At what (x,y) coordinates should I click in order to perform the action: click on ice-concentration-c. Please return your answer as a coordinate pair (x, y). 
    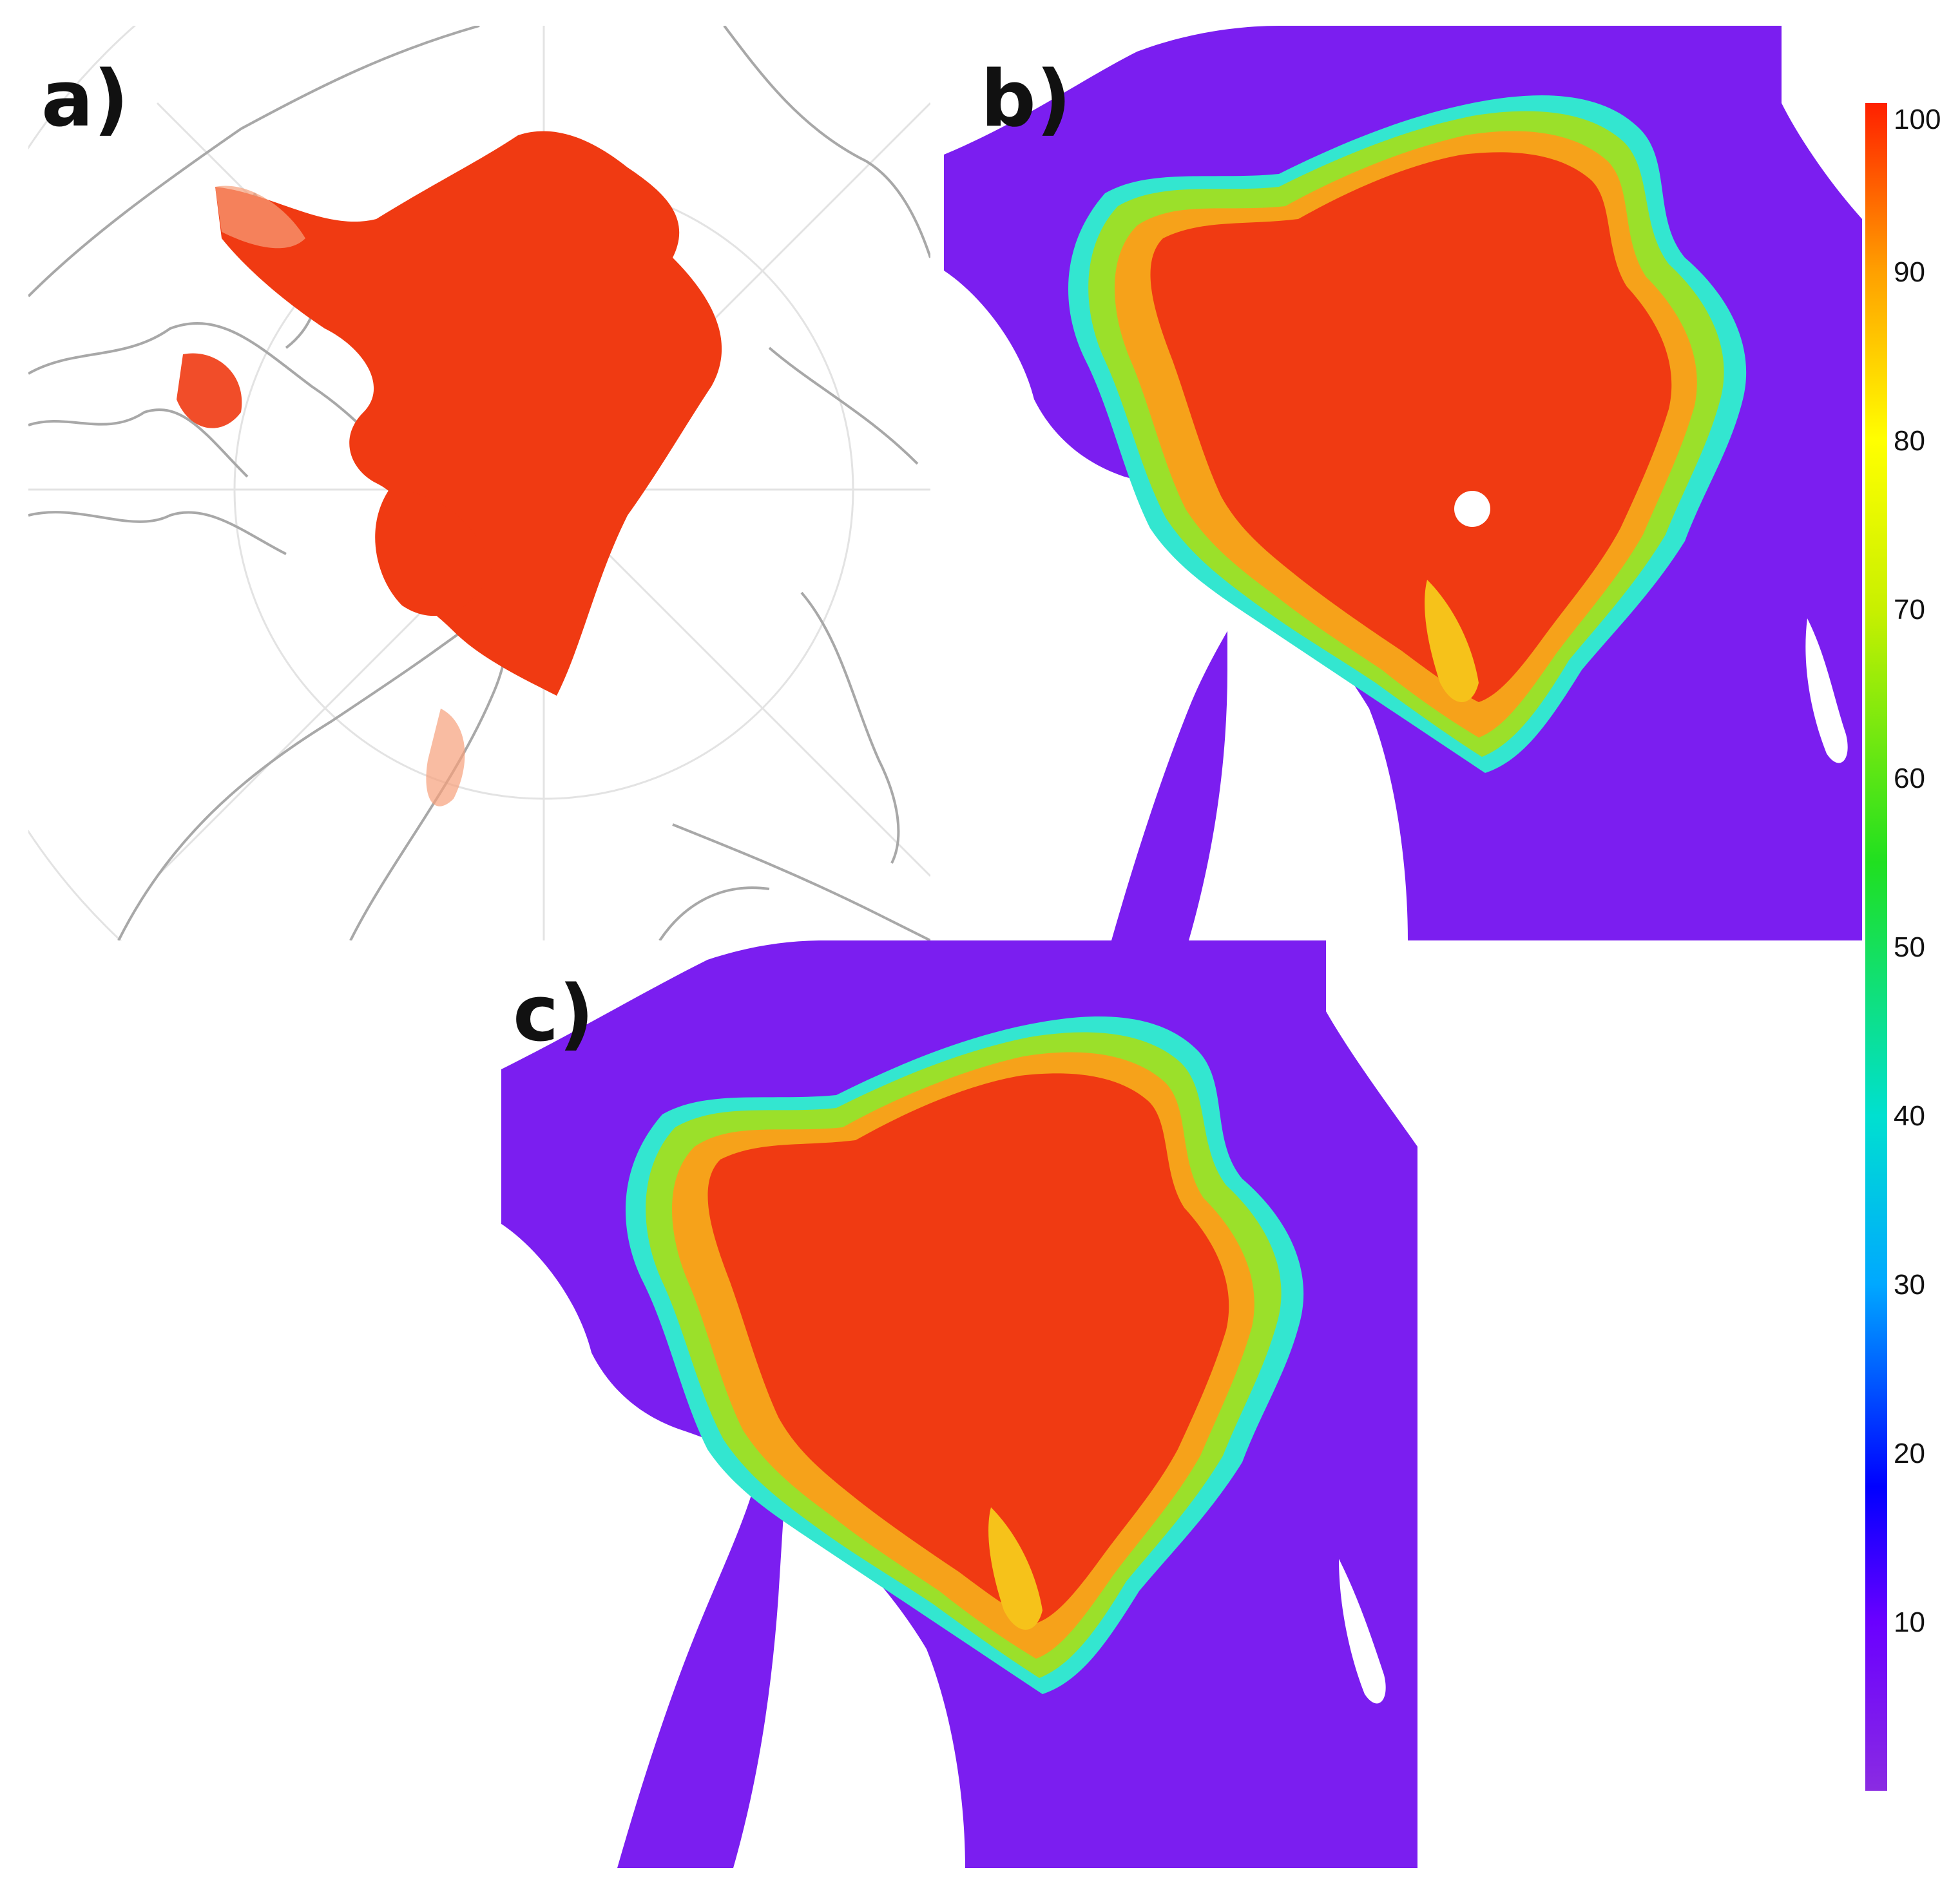
    Looking at the image, I should click on (965, 1355).